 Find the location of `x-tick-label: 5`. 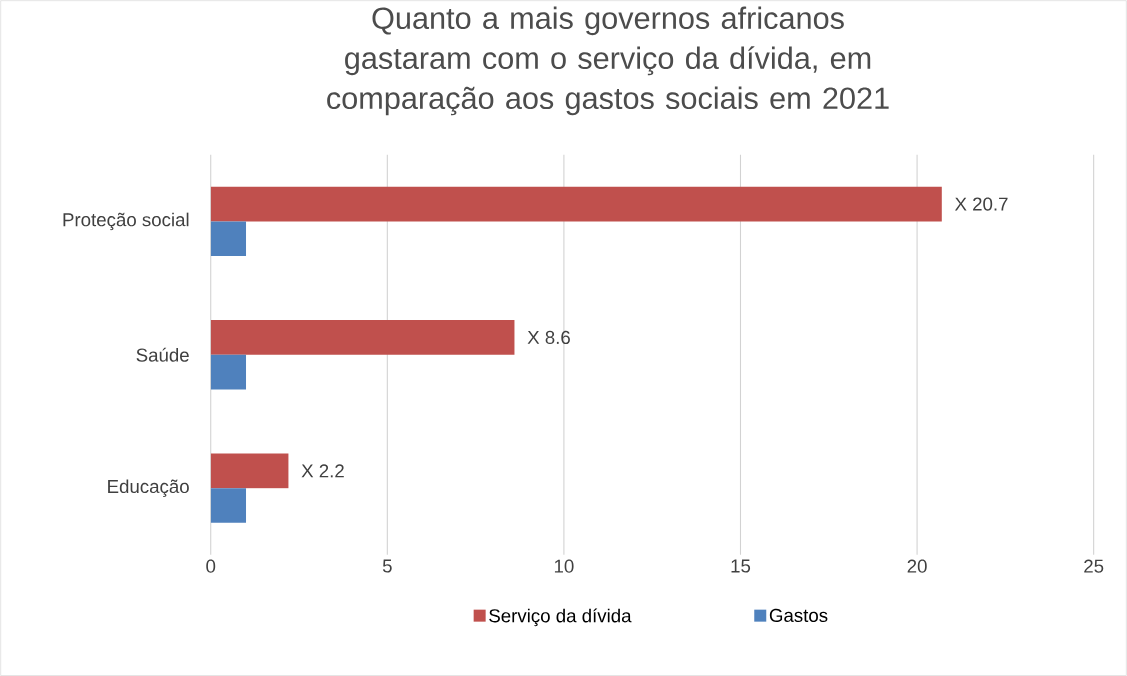

x-tick-label: 5 is located at coordinates (387, 566).